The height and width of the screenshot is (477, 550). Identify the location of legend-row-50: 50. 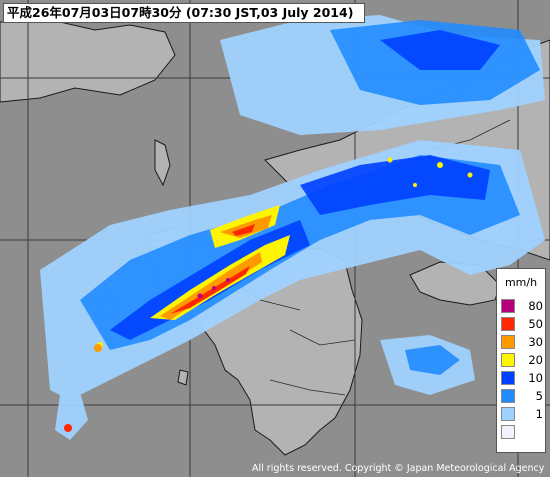
(523, 324).